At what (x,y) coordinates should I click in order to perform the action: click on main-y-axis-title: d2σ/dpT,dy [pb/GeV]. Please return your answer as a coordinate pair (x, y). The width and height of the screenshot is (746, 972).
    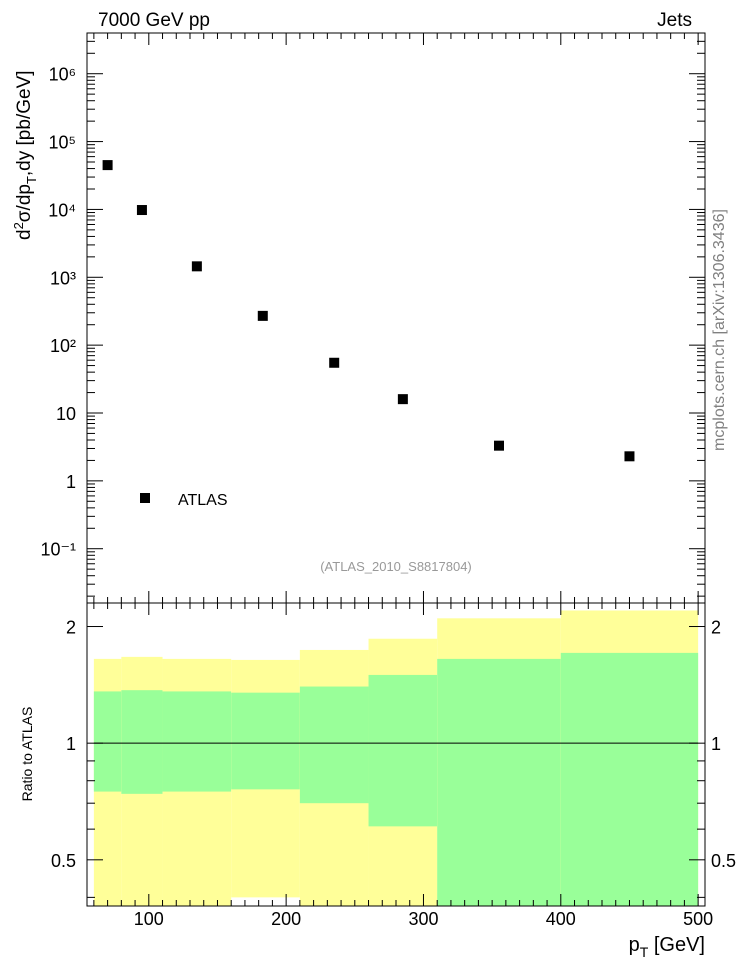
    Looking at the image, I should click on (25, 155).